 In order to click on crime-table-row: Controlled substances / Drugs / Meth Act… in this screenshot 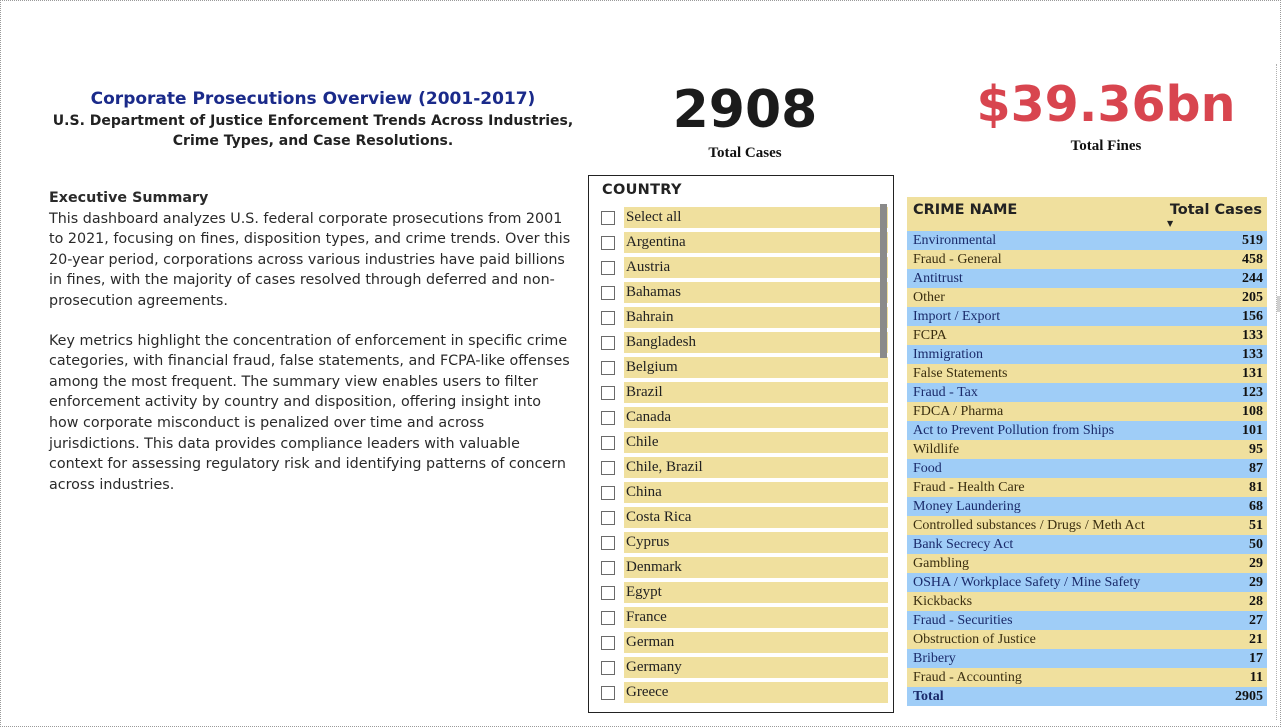, I will do `click(1087, 525)`.